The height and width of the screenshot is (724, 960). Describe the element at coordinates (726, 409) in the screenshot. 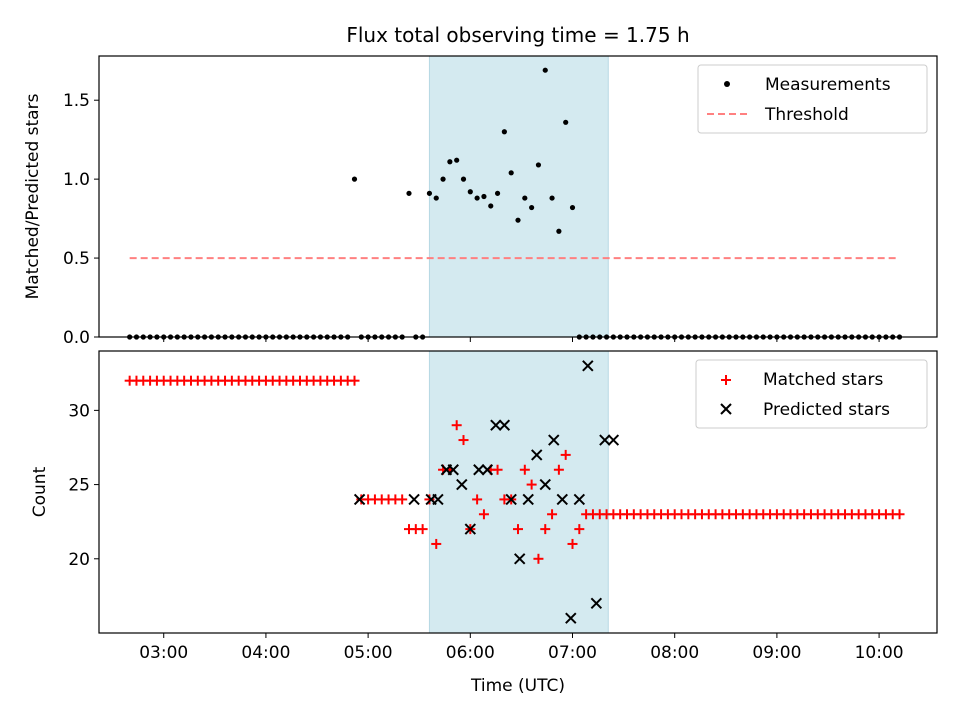

I see `legend-predicted-marker` at that location.